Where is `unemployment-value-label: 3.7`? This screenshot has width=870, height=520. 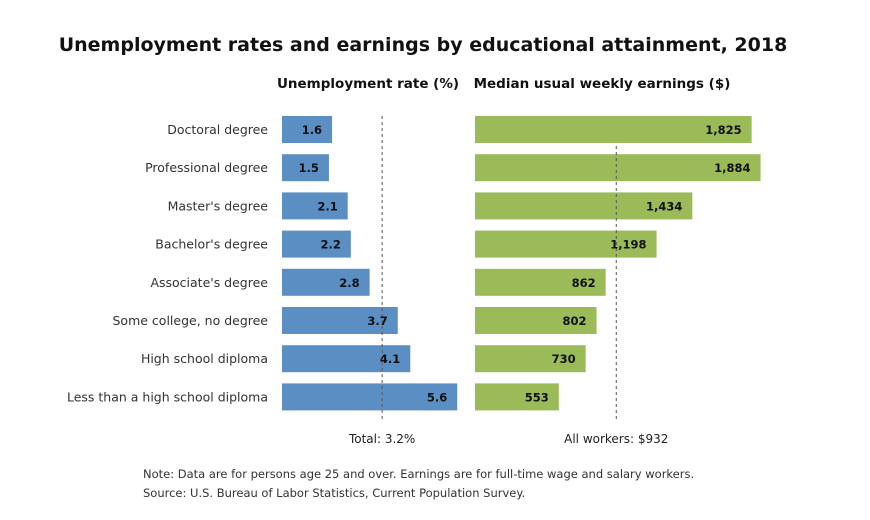
unemployment-value-label: 3.7 is located at coordinates (377, 321).